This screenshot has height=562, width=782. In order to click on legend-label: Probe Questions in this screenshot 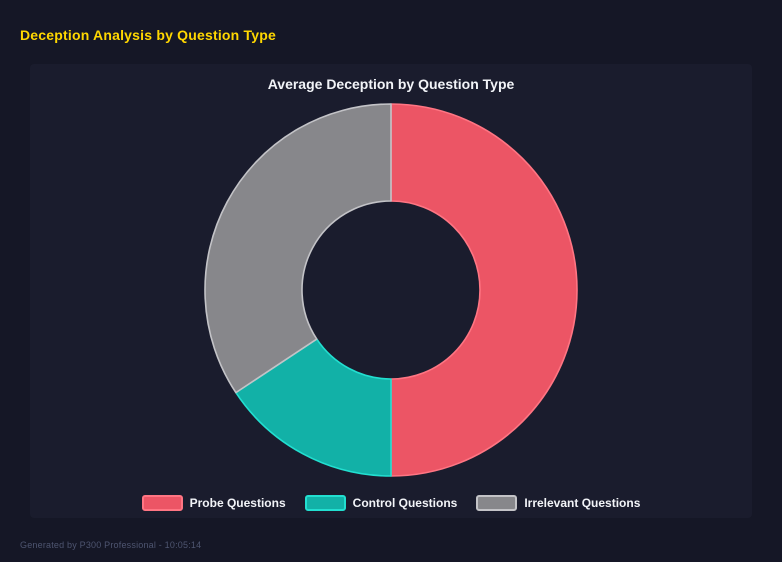, I will do `click(237, 503)`.